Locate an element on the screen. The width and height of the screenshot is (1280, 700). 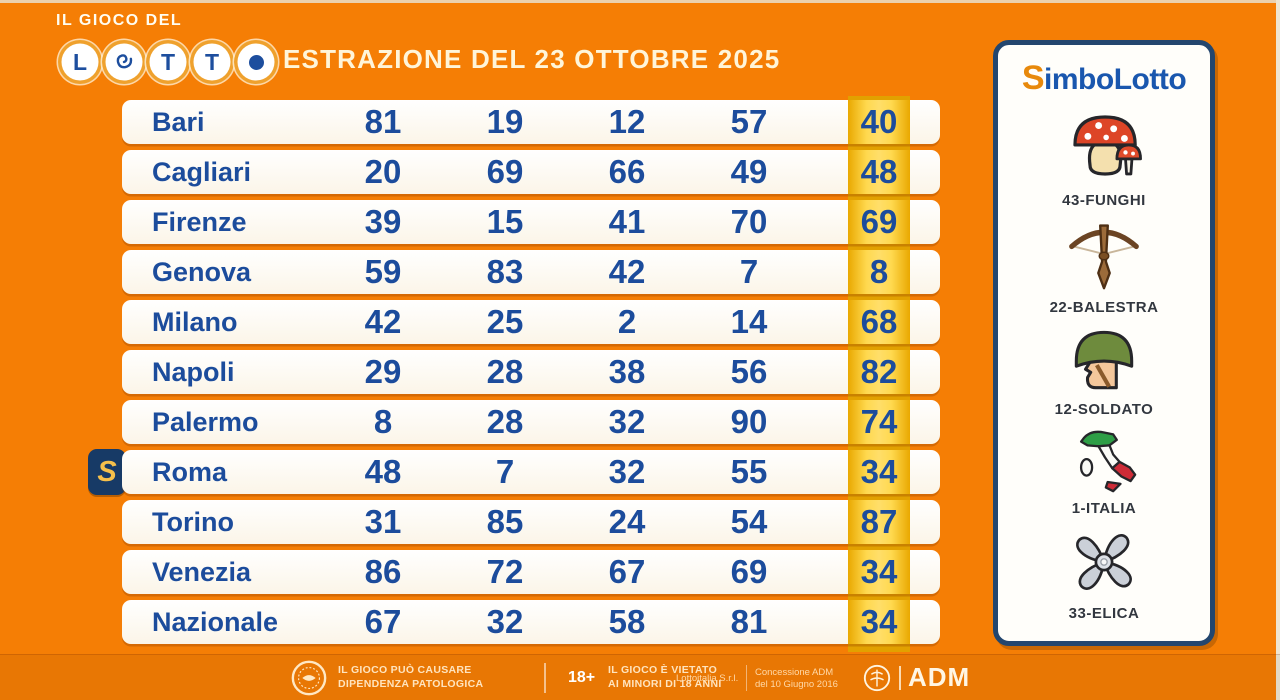
symbol-label: 33-ELICA is located at coordinates (1104, 614).